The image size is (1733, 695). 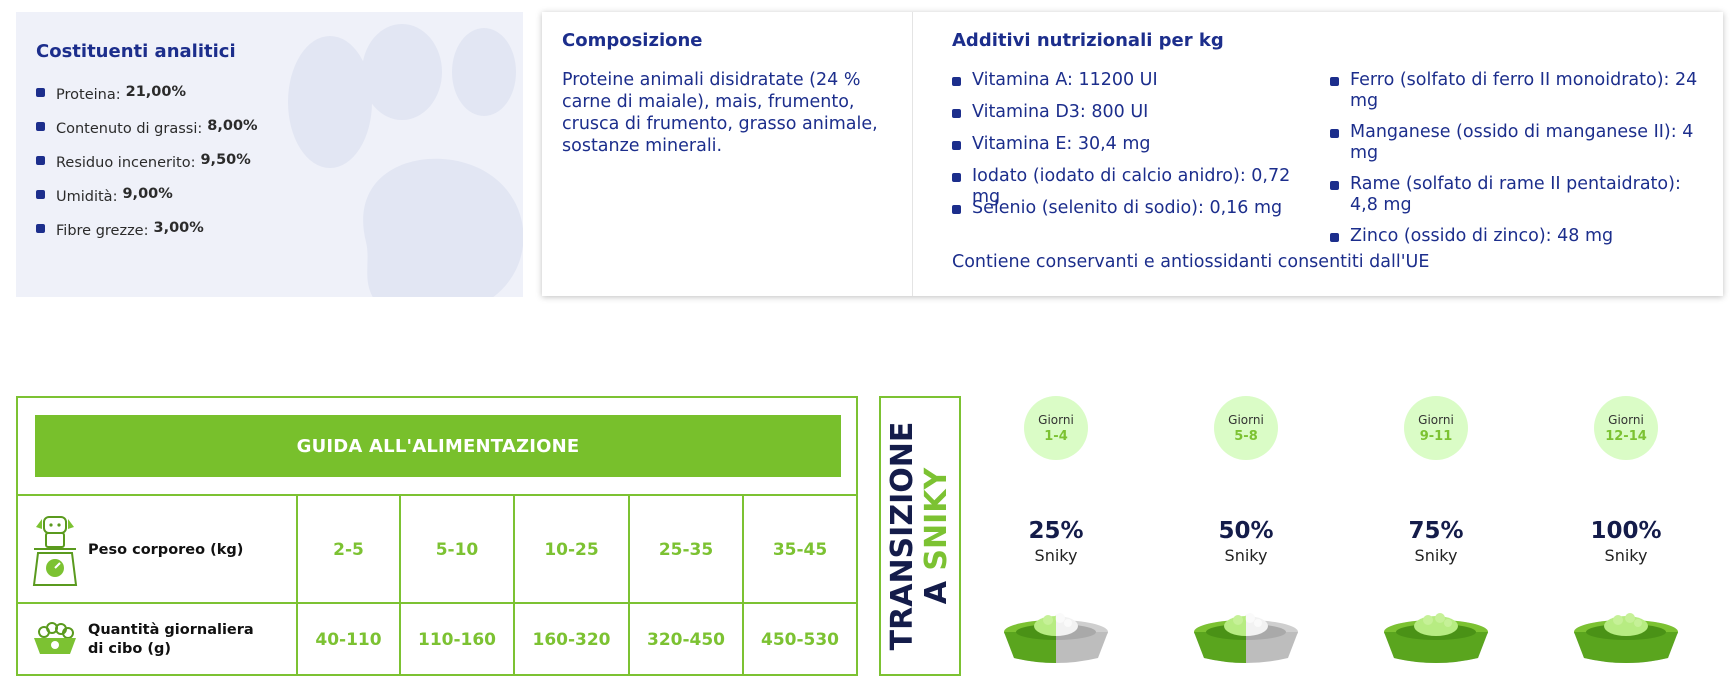 I want to click on item-label: Umidità:, so click(x=87, y=197).